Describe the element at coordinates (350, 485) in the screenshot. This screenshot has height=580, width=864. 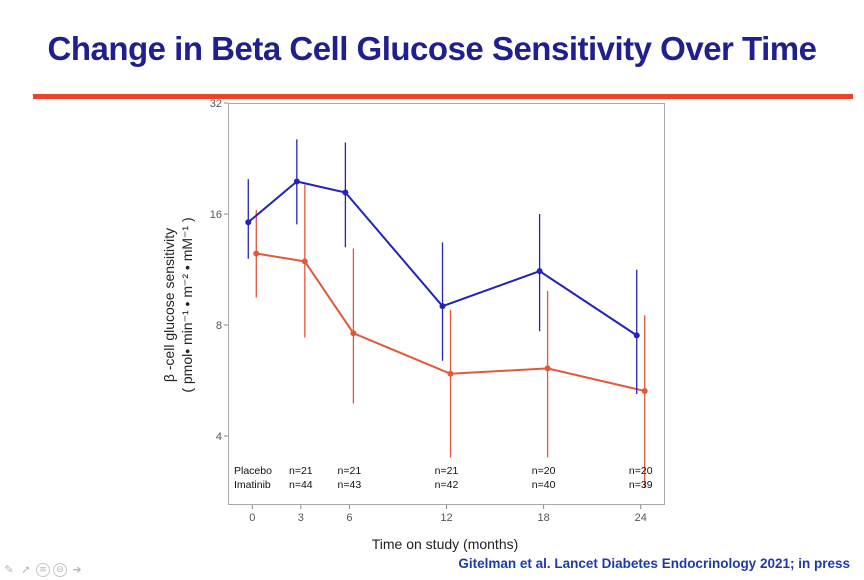
I see `n-table-value: n=43` at that location.